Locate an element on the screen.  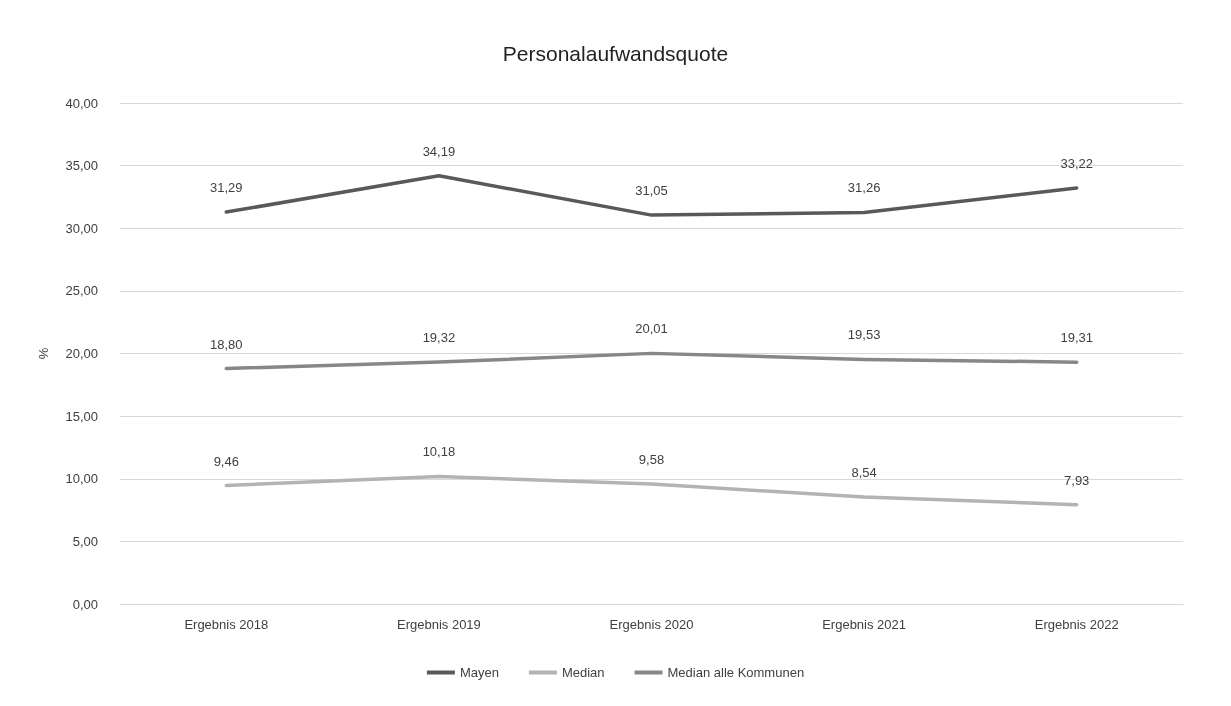
line-series is located at coordinates (651, 361).